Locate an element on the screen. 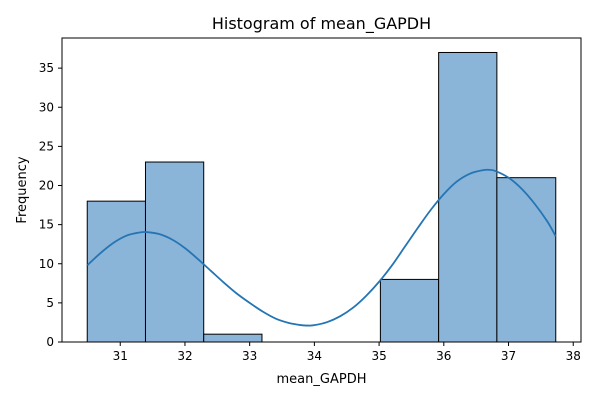  x-tick-label: 31 is located at coordinates (120, 356).